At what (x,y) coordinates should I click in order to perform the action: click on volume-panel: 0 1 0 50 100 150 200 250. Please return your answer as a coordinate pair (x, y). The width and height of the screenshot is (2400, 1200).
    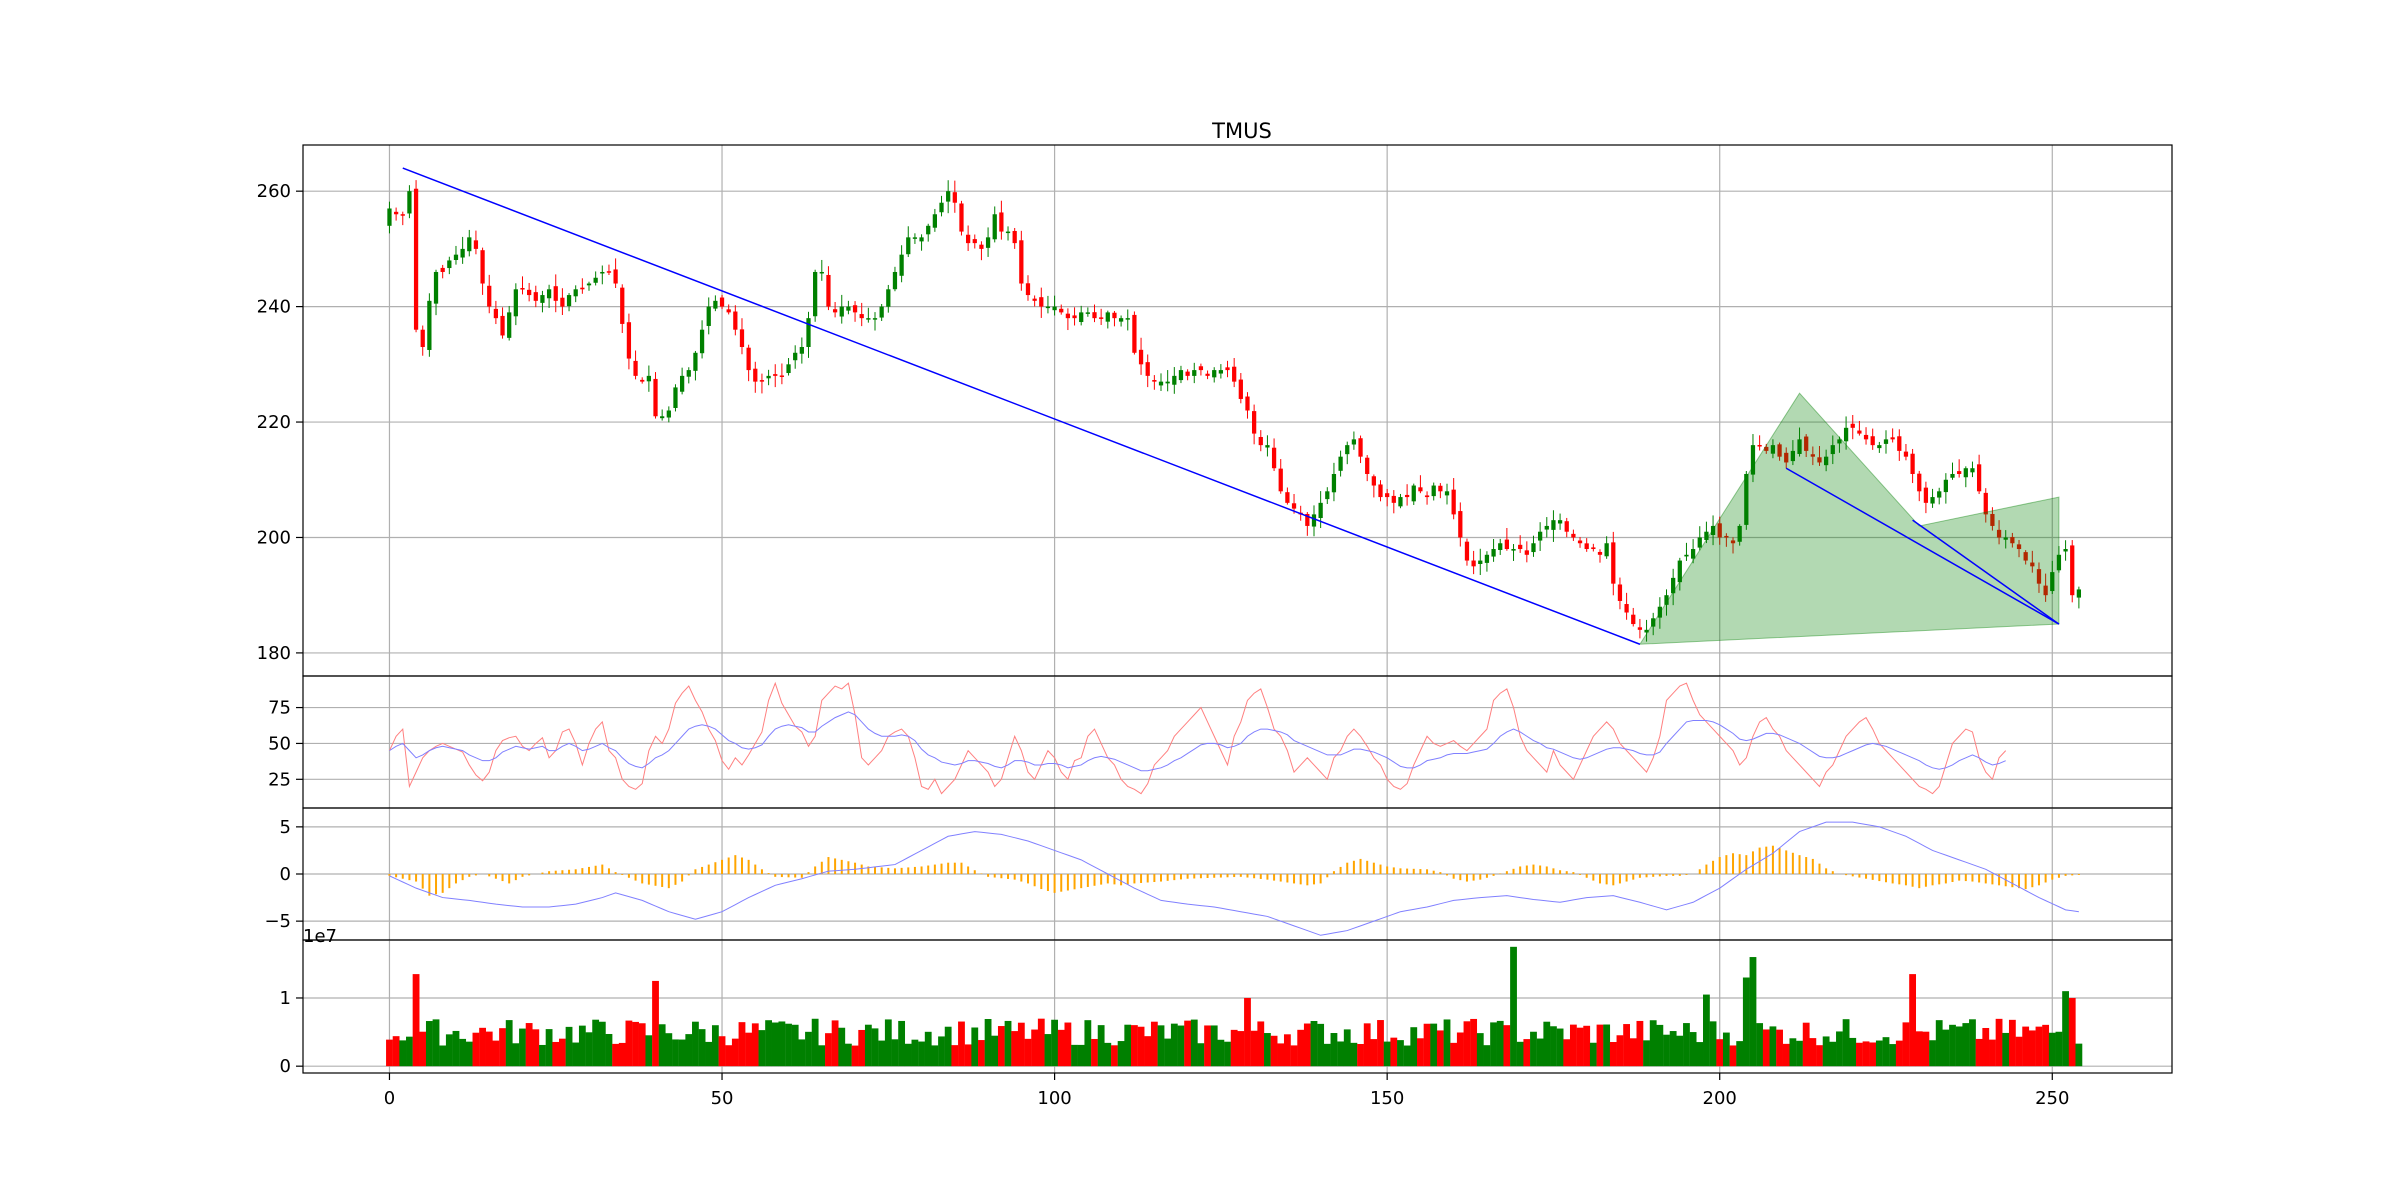
    Looking at the image, I should click on (1226, 1024).